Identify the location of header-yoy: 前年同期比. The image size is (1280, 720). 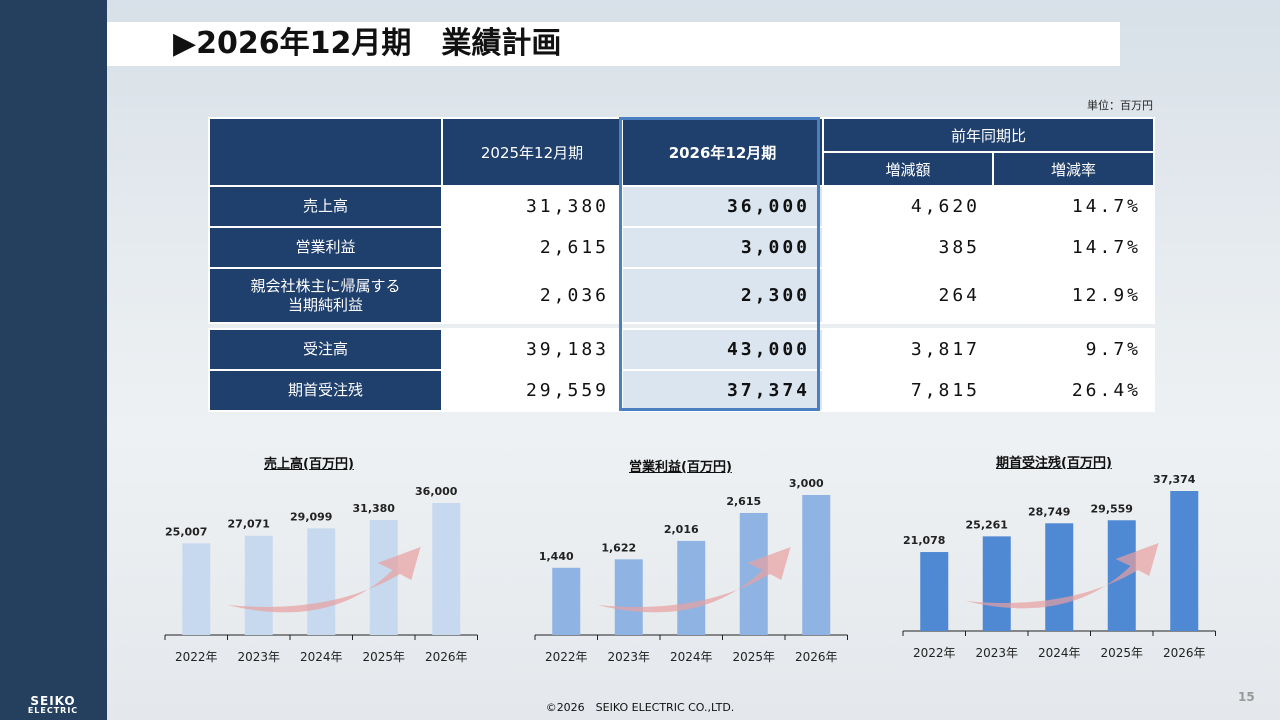
(988, 135).